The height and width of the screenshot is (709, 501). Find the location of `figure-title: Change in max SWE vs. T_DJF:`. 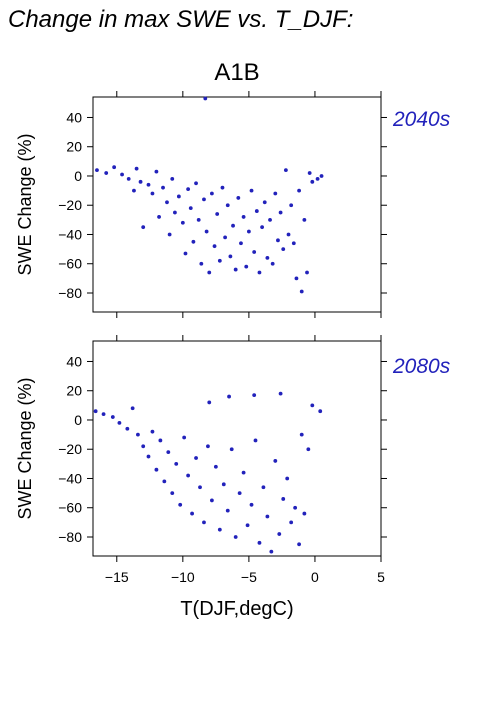

figure-title: Change in max SWE vs. T_DJF: is located at coordinates (180, 19).